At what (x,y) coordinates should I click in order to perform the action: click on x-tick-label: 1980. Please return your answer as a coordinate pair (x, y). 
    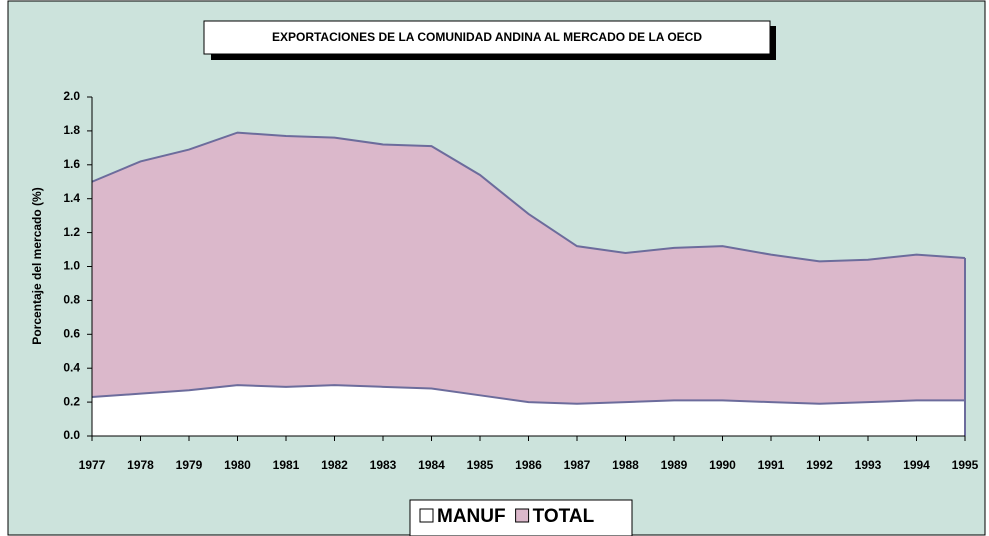
    Looking at the image, I should click on (237, 465).